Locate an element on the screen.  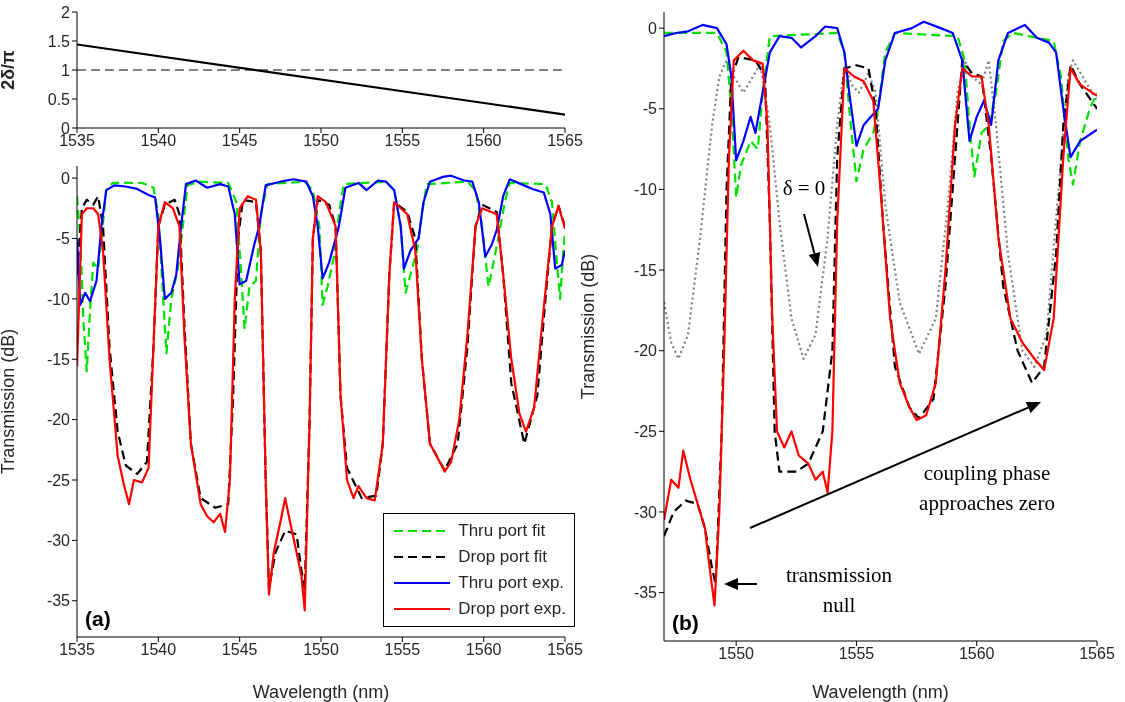
annotation: coupling phase approaches zero is located at coordinates (987, 487).